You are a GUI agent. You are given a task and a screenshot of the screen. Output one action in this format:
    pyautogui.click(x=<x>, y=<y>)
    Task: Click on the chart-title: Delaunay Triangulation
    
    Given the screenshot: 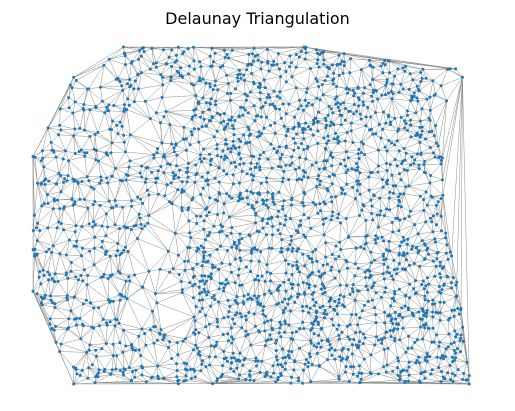 What is the action you would take?
    pyautogui.click(x=257, y=18)
    